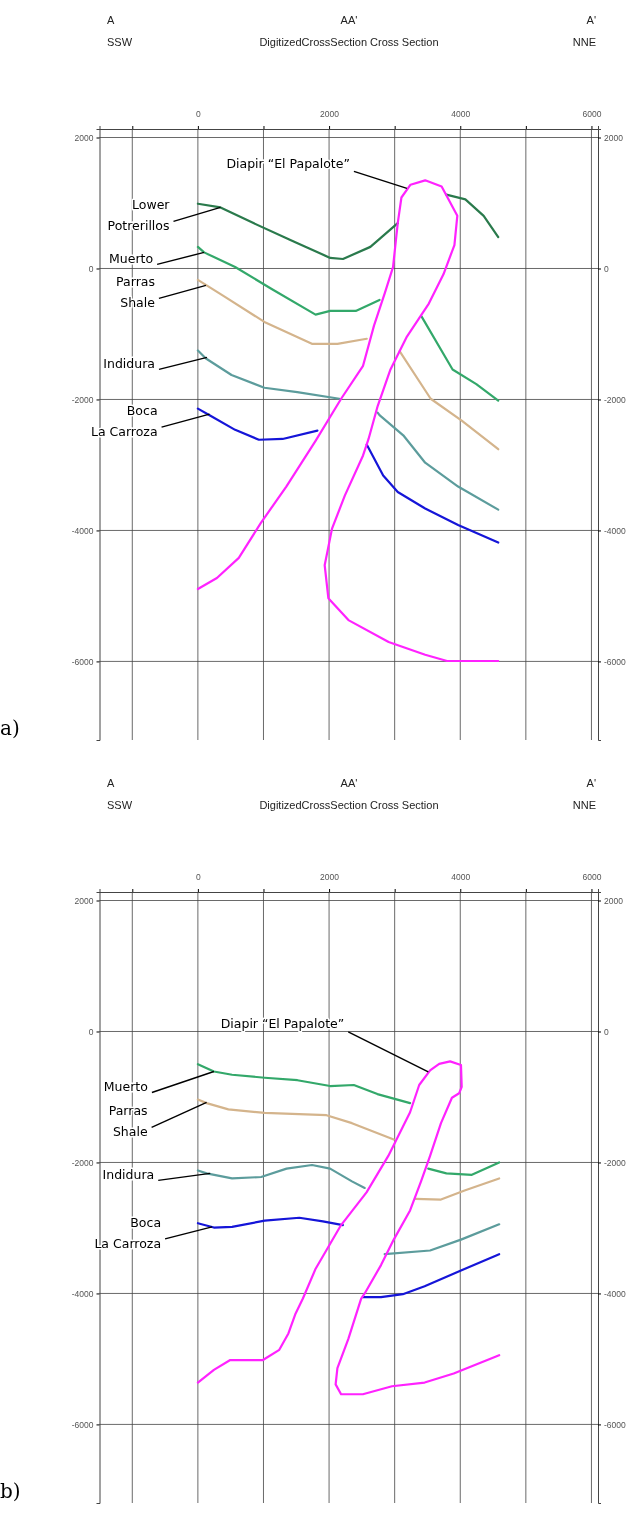 The width and height of the screenshot is (633, 1526). What do you see at coordinates (10, 728) in the screenshot?
I see `text: a)` at bounding box center [10, 728].